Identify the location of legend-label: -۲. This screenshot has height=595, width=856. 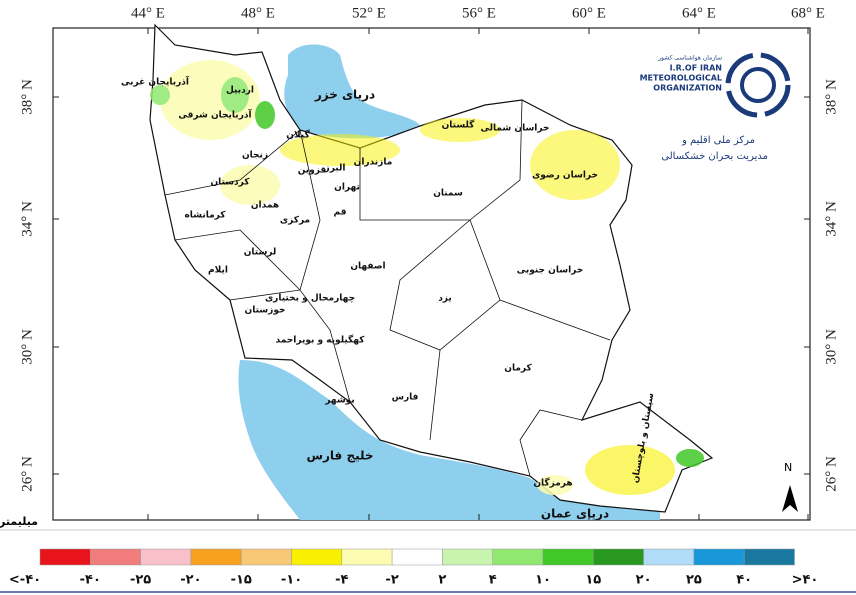
(391, 580).